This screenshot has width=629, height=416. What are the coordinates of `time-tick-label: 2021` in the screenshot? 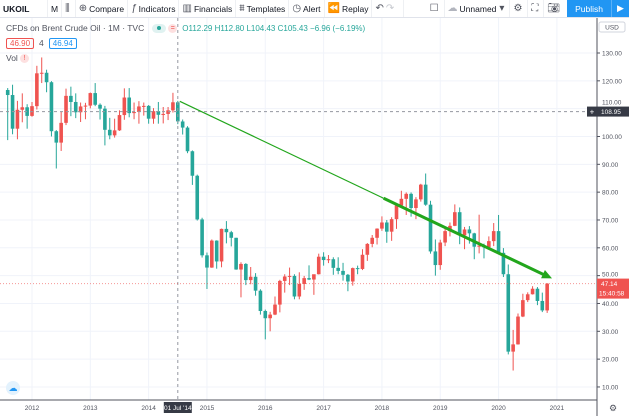 It's located at (557, 408).